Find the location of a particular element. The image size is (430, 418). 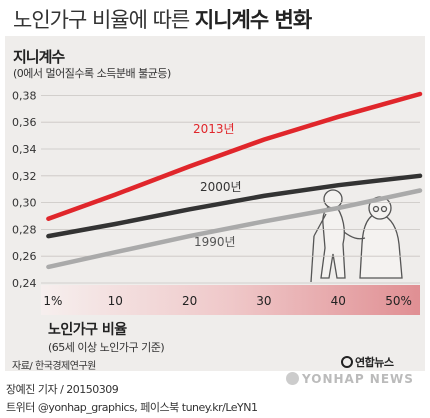

yonhap-logo: 연합뉴스 is located at coordinates (367, 362).